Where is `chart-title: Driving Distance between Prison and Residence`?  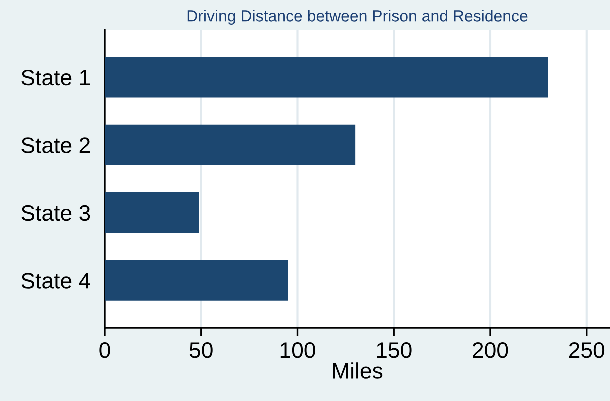
chart-title: Driving Distance between Prison and Residence is located at coordinates (358, 17).